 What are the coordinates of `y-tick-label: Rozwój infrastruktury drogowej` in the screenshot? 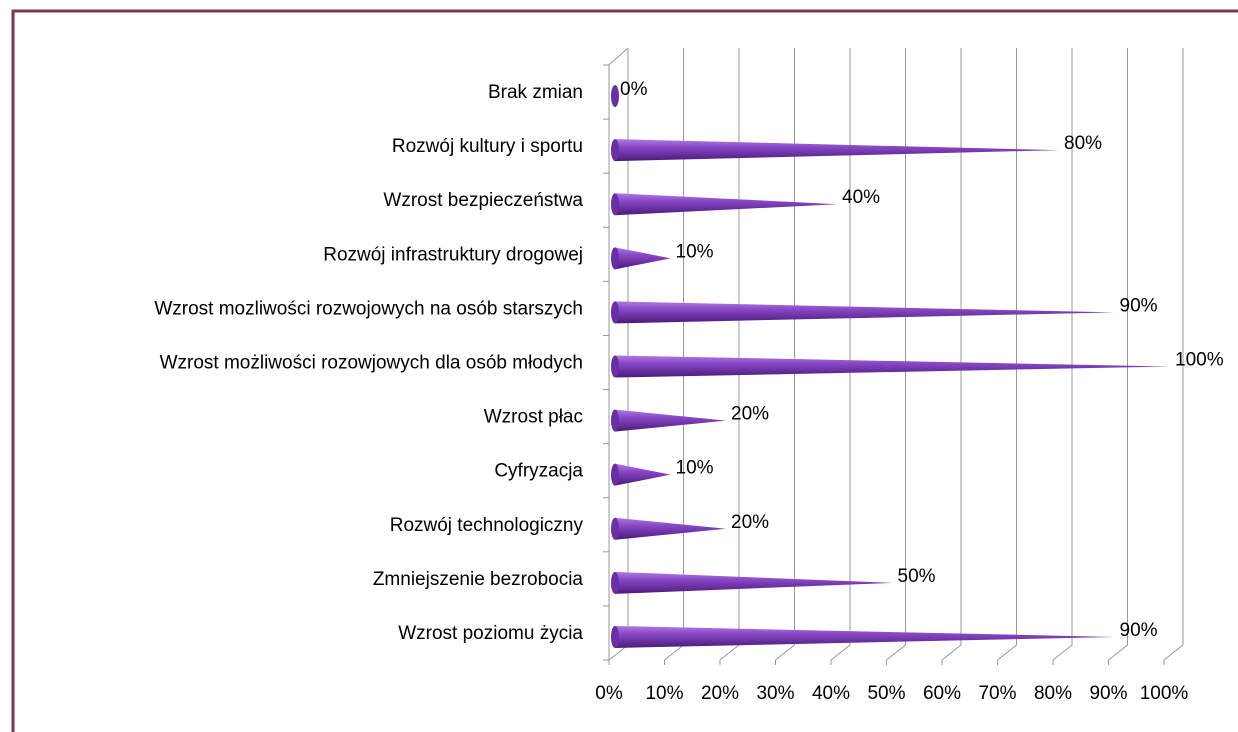 It's located at (453, 254).